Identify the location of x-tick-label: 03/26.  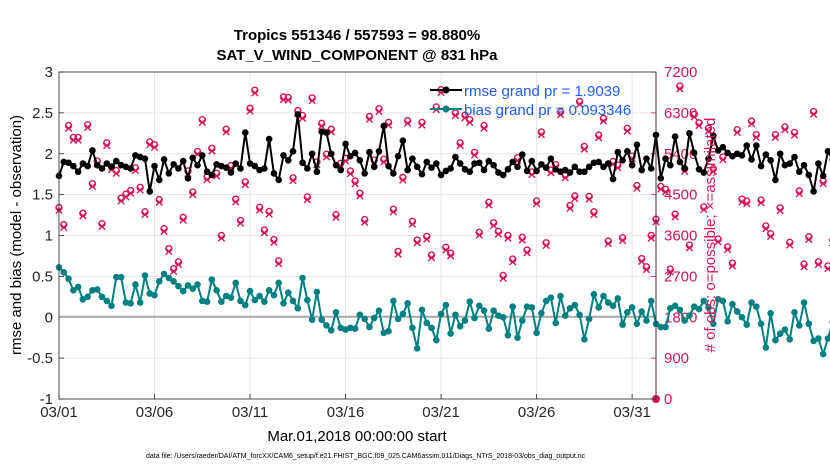
(537, 412).